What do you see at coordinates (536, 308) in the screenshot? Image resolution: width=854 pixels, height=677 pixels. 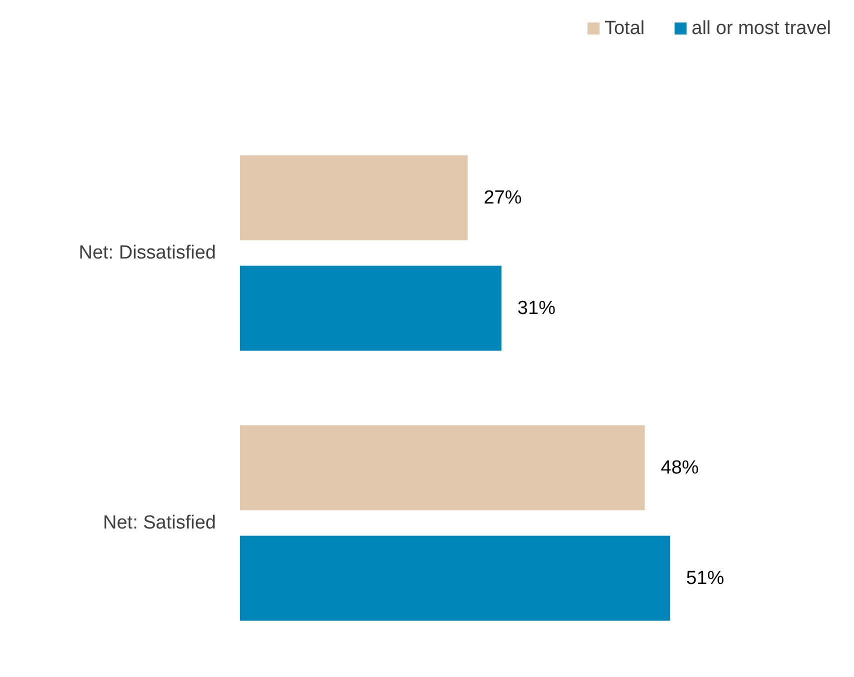 I see `data-label: 31%` at bounding box center [536, 308].